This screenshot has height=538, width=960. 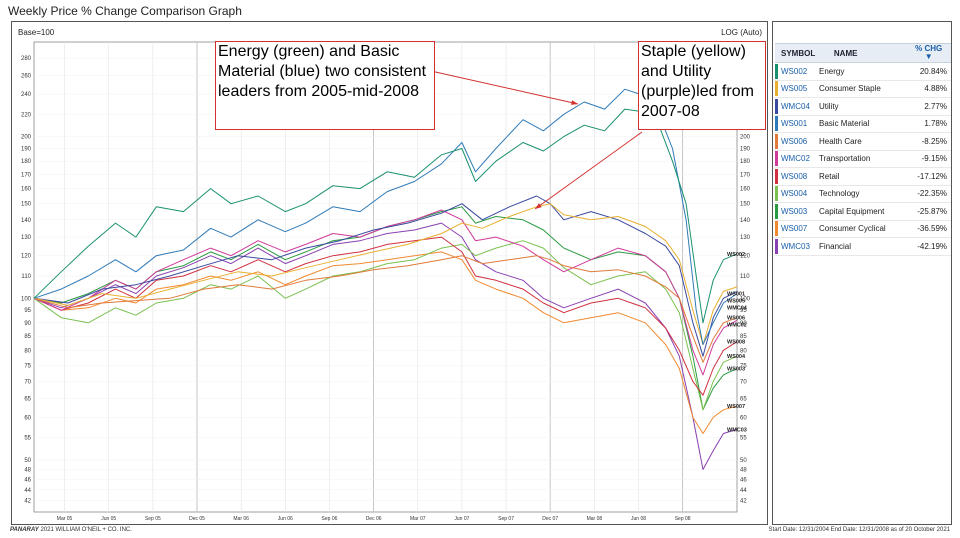 What do you see at coordinates (461, 519) in the screenshot?
I see `x-tick-label: Jun 07` at bounding box center [461, 519].